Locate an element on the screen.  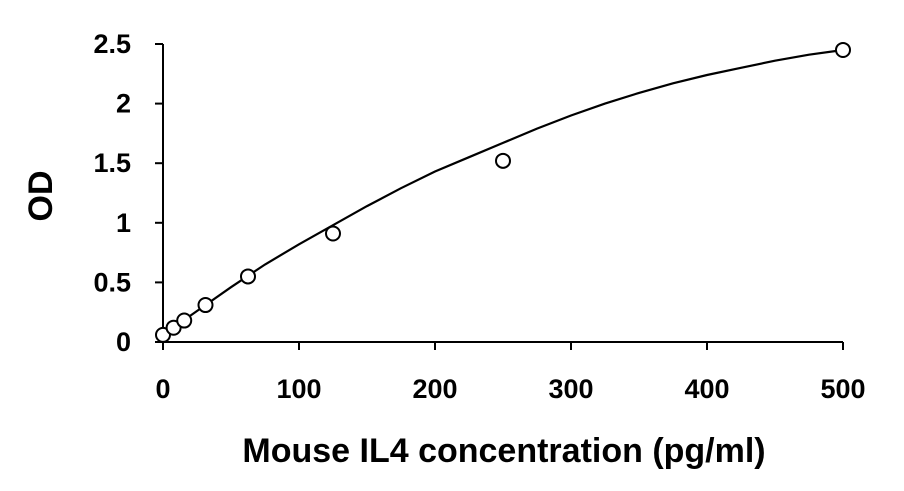
y-tick-label: 1 is located at coordinates (123, 223).